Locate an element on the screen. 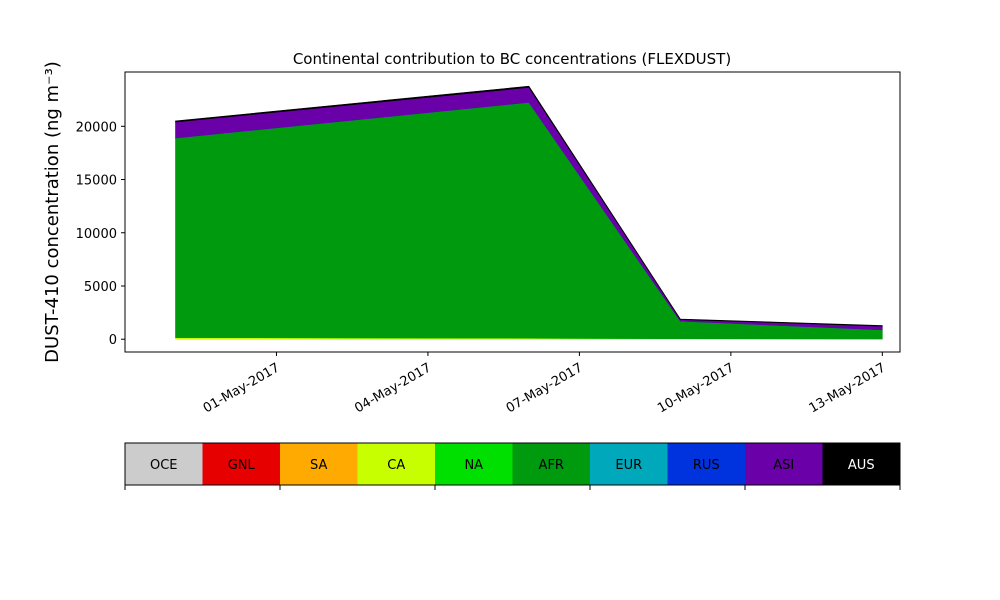 This screenshot has height=600, width=1000. legend-label-ca: CA is located at coordinates (396, 465).